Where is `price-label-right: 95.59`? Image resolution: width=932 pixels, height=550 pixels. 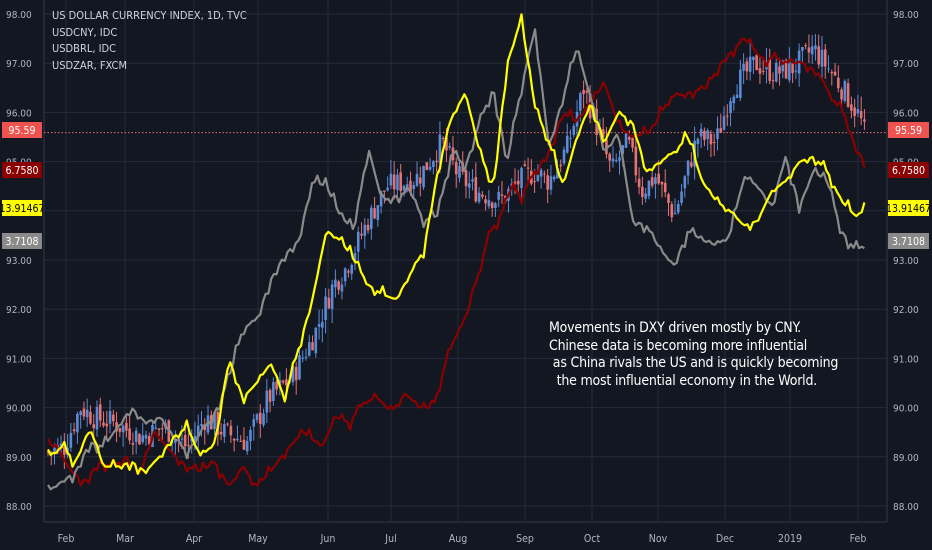
price-label-right: 95.59 is located at coordinates (908, 131).